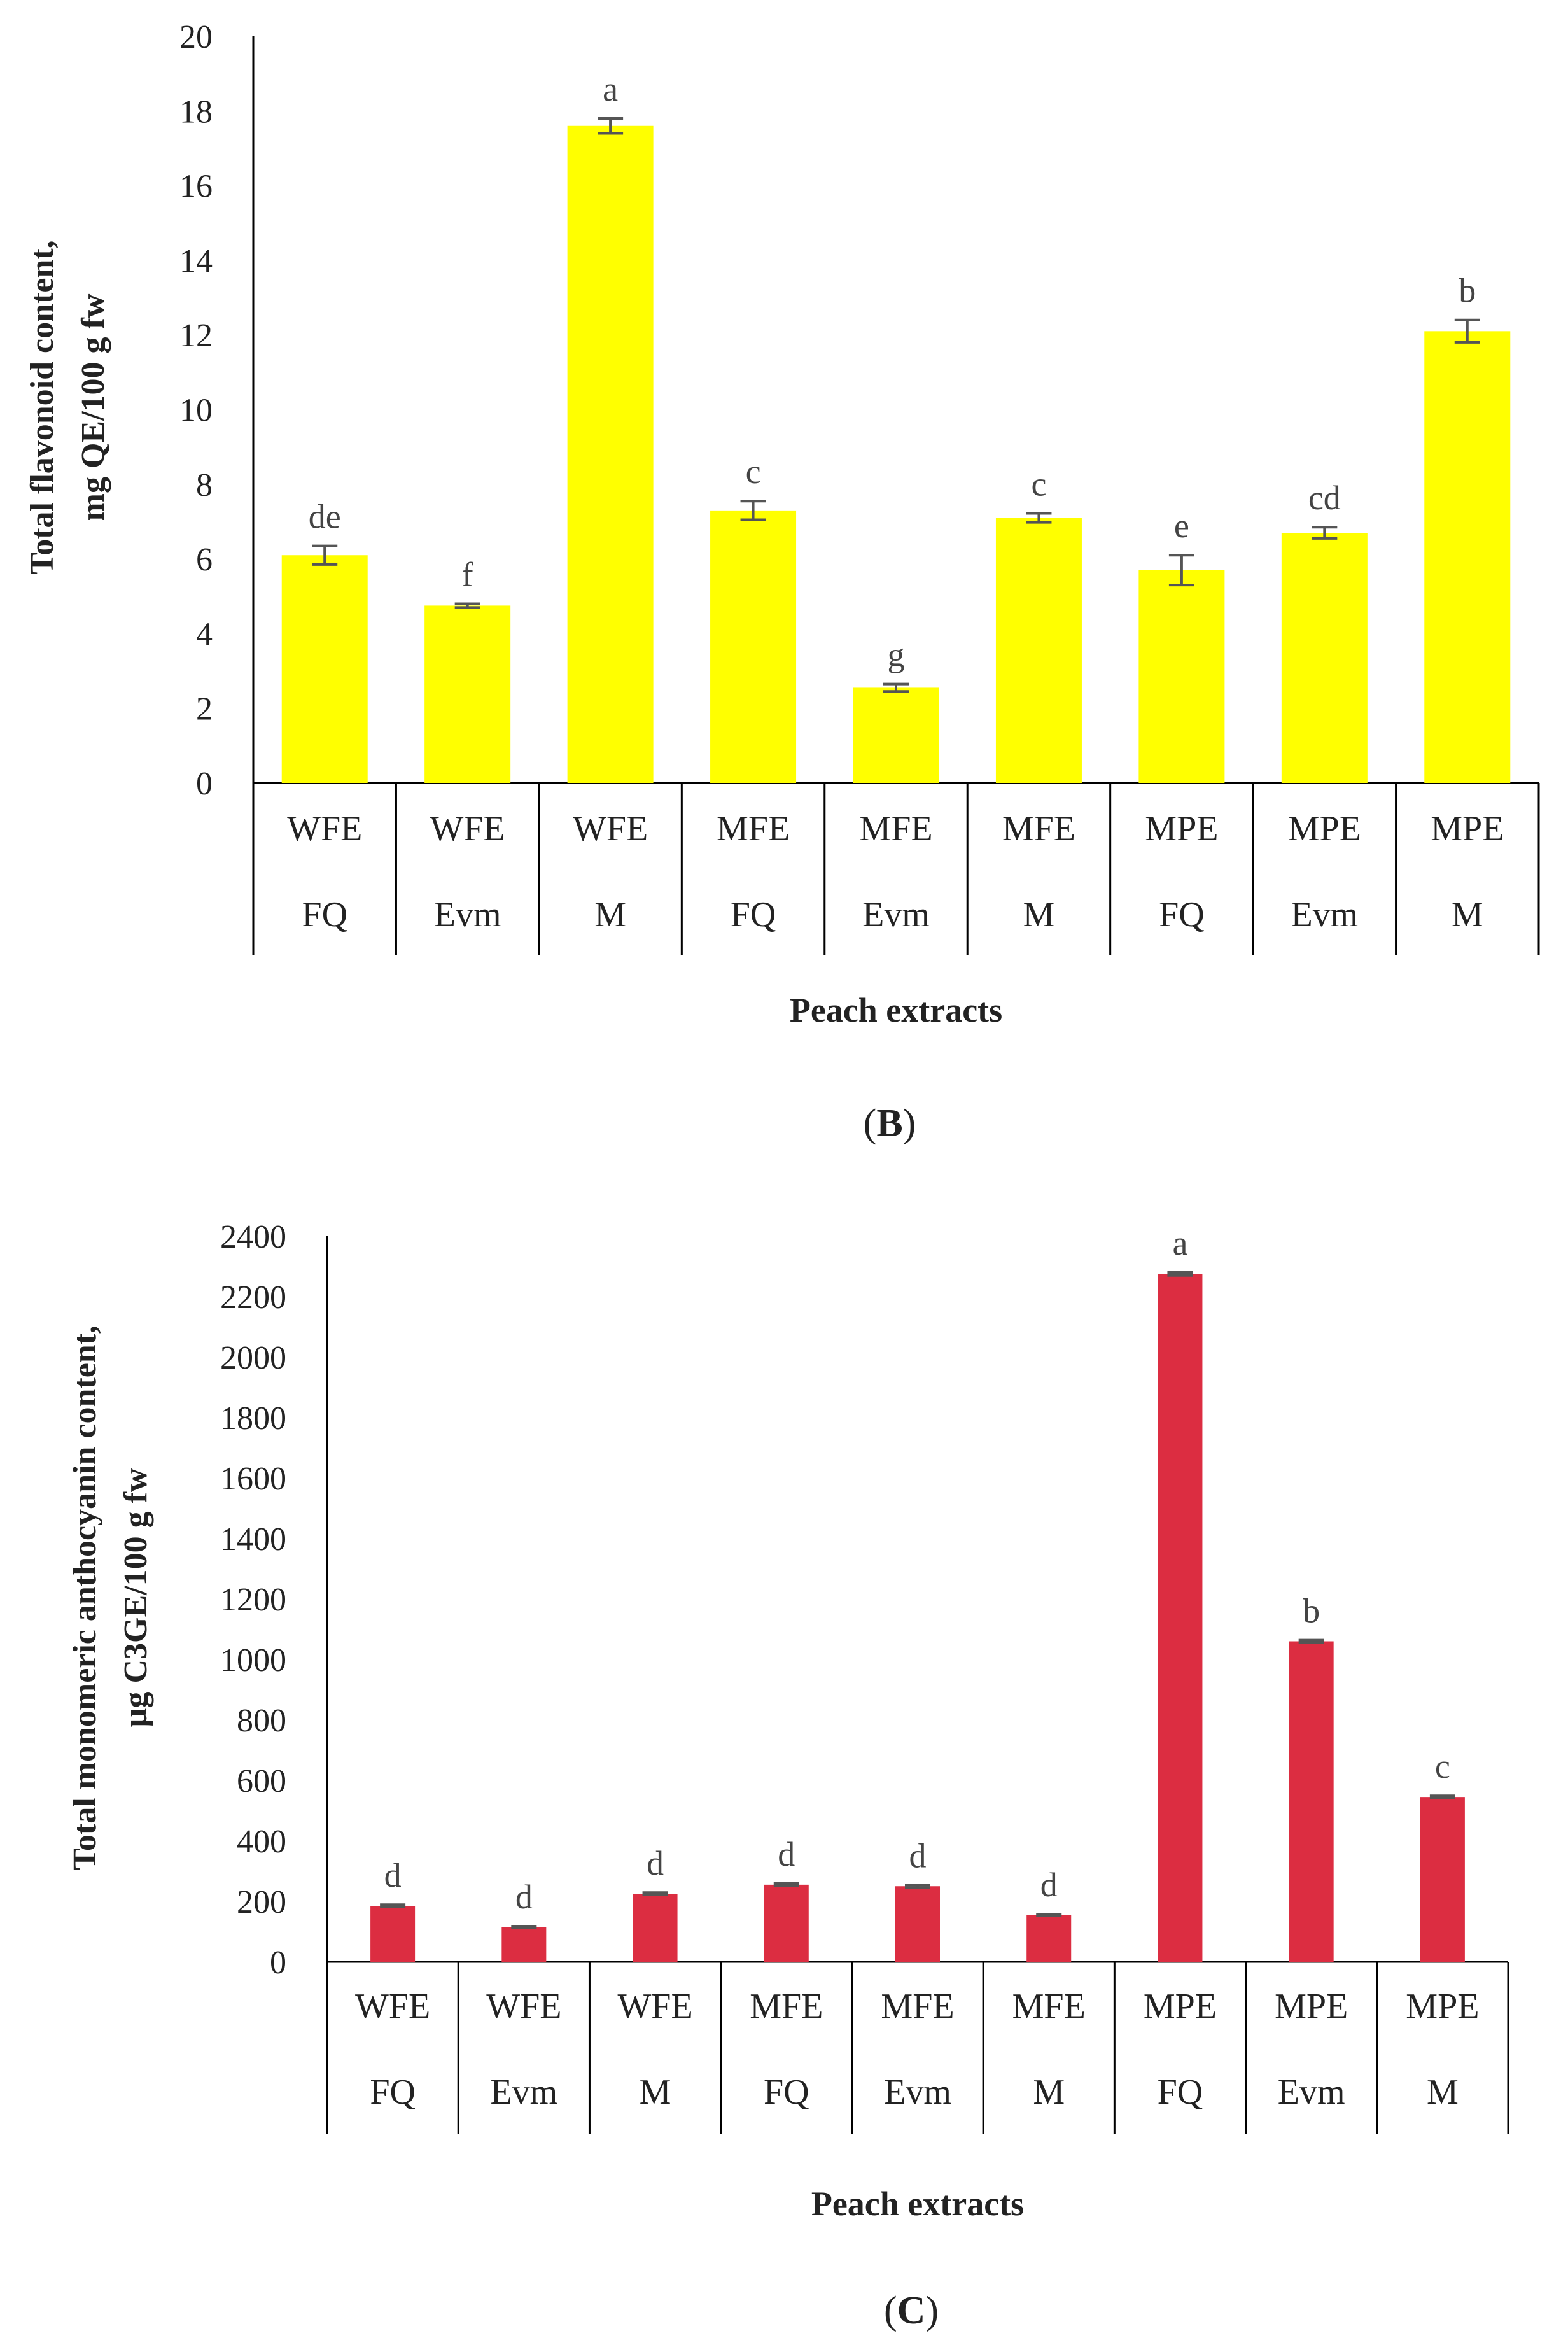  Describe the element at coordinates (196, 336) in the screenshot. I see `panel-b-y-tick-label: 12` at that location.